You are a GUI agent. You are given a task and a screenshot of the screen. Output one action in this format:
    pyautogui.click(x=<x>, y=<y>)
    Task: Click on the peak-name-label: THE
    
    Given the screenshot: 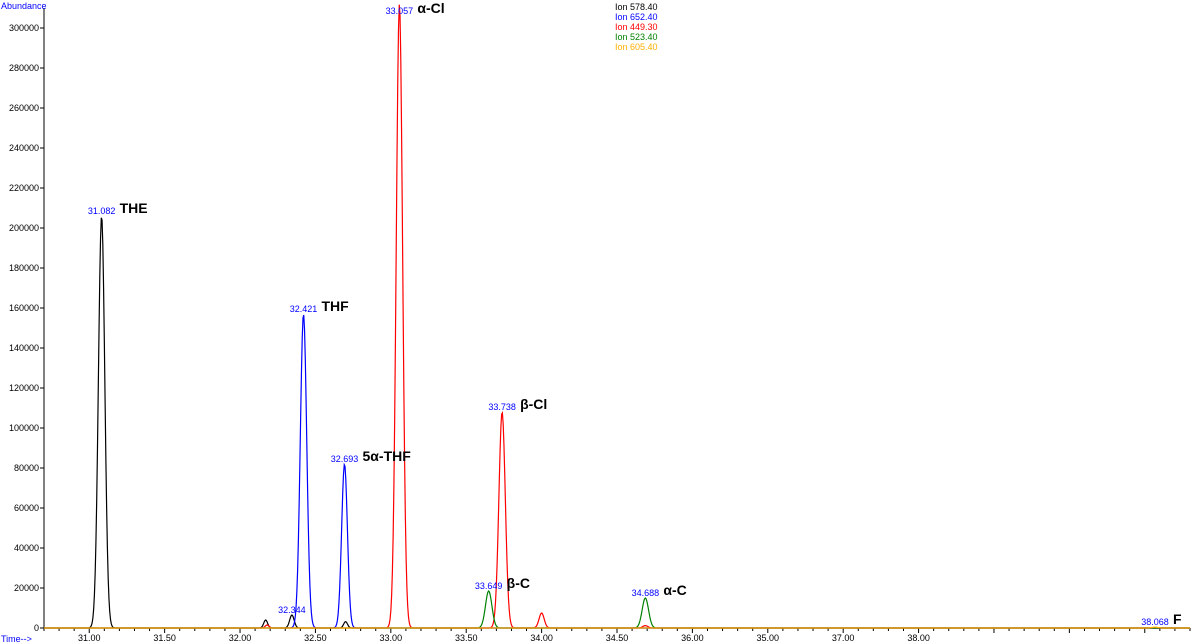 What is the action you would take?
    pyautogui.click(x=134, y=208)
    